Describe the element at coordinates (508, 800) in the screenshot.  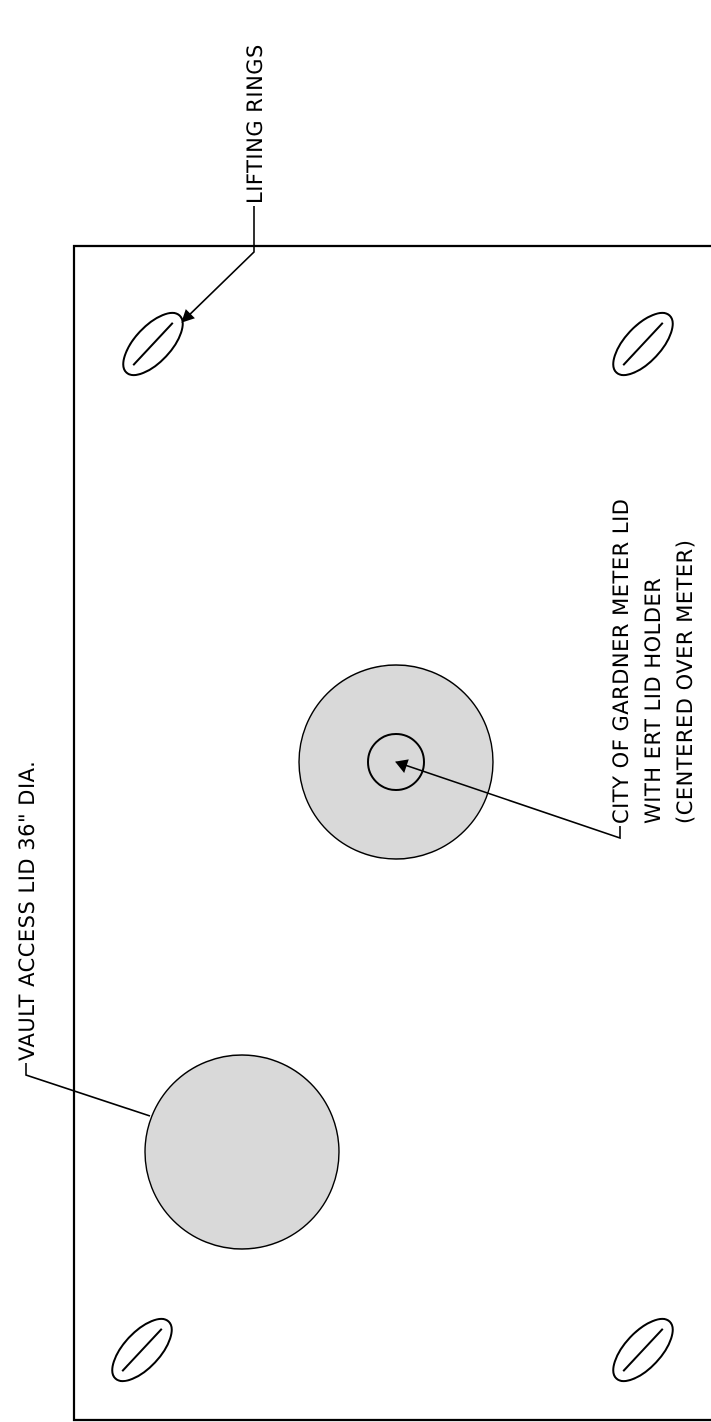
I see `meter-lid-leader` at that location.